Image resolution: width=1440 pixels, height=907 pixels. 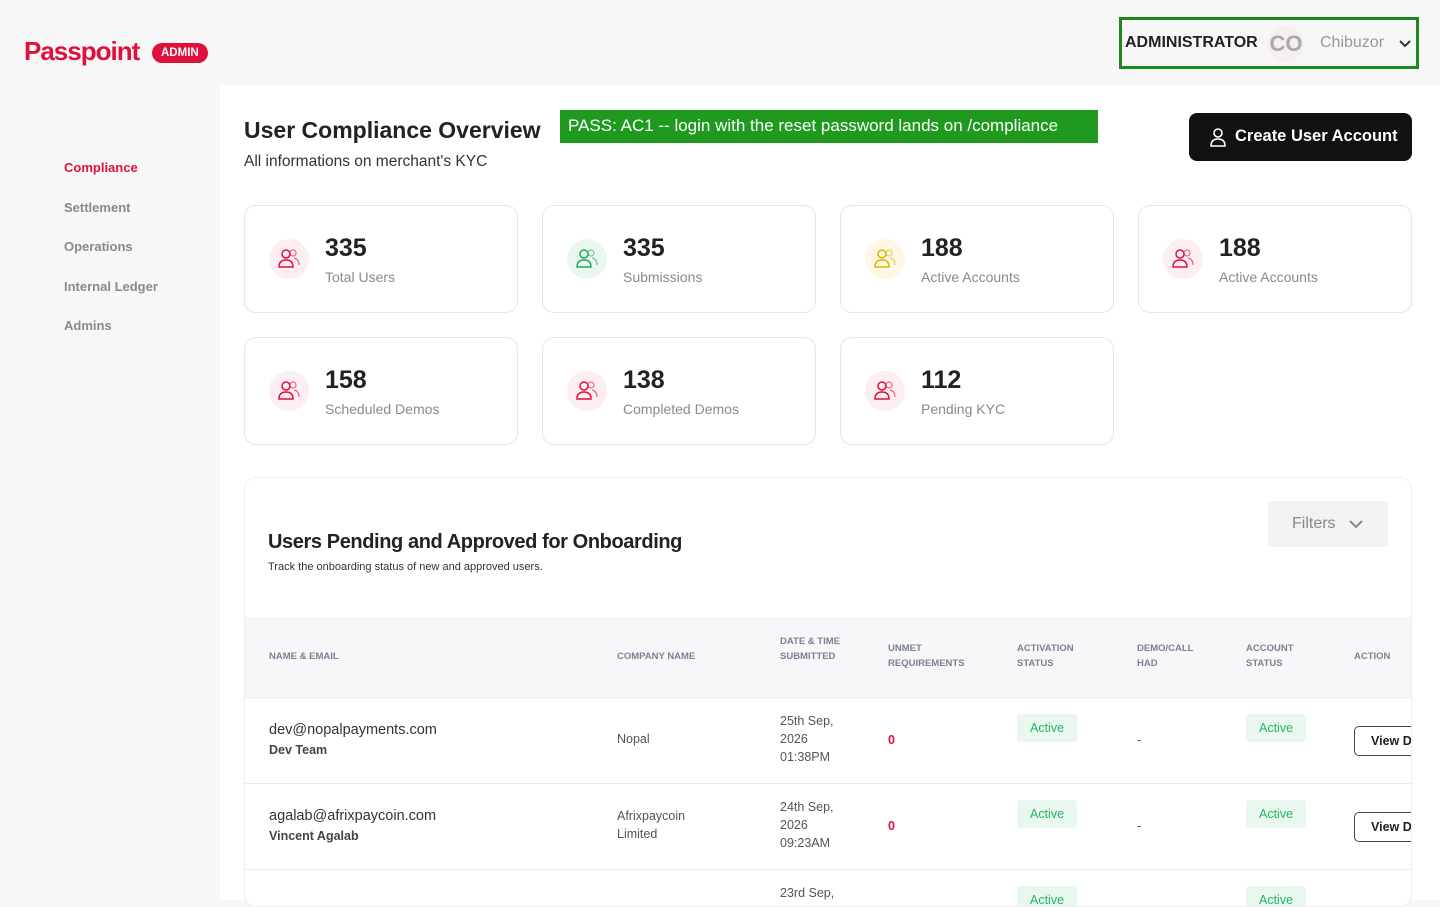 What do you see at coordinates (1286, 44) in the screenshot?
I see `avatar: CO` at bounding box center [1286, 44].